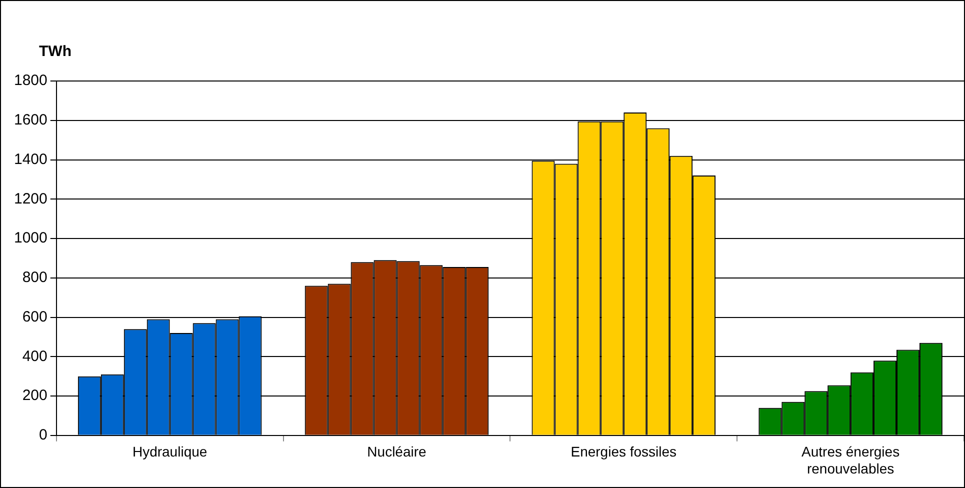  Describe the element at coordinates (35, 317) in the screenshot. I see `y-tick-label: 600` at that location.